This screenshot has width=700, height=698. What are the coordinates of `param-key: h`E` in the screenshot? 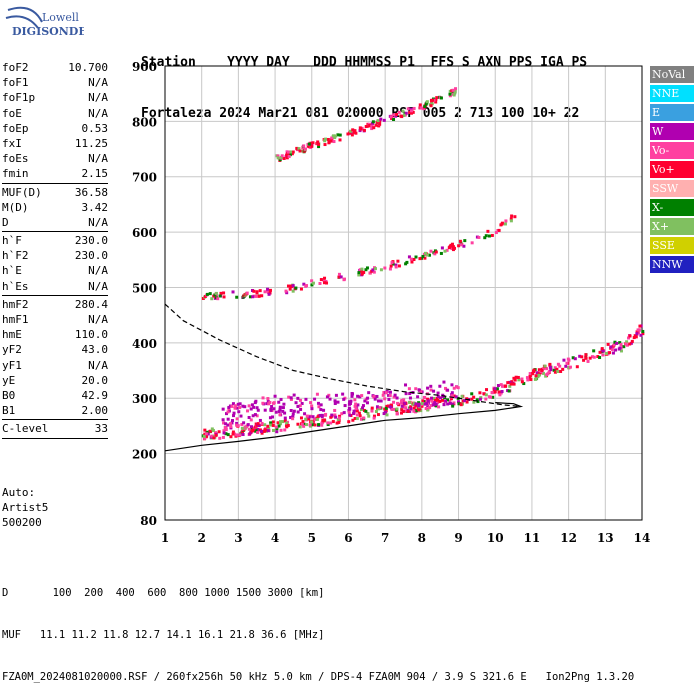 It's located at (12, 271).